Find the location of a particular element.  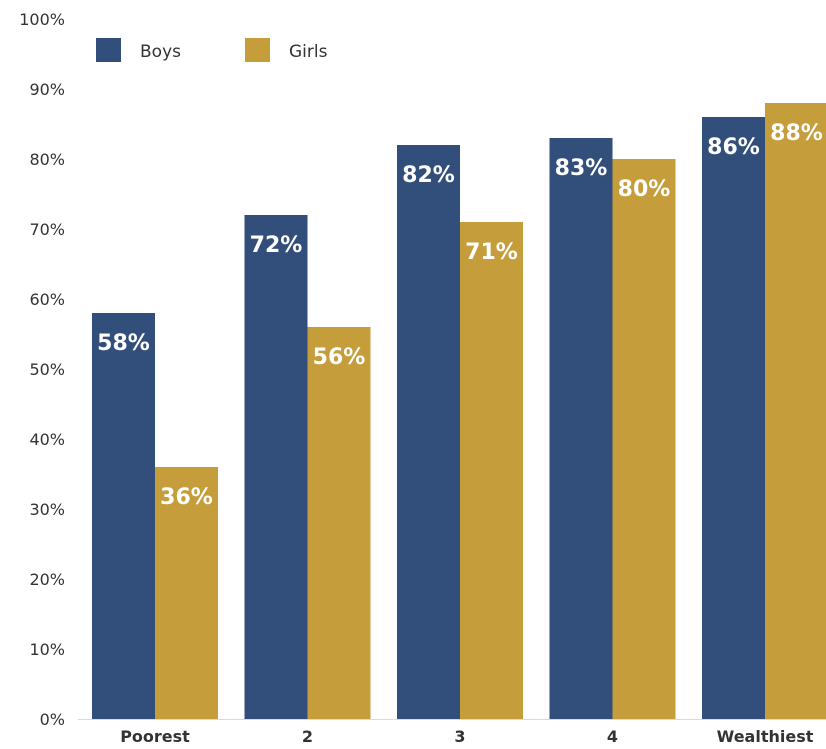

data-label: 86% is located at coordinates (733, 147).